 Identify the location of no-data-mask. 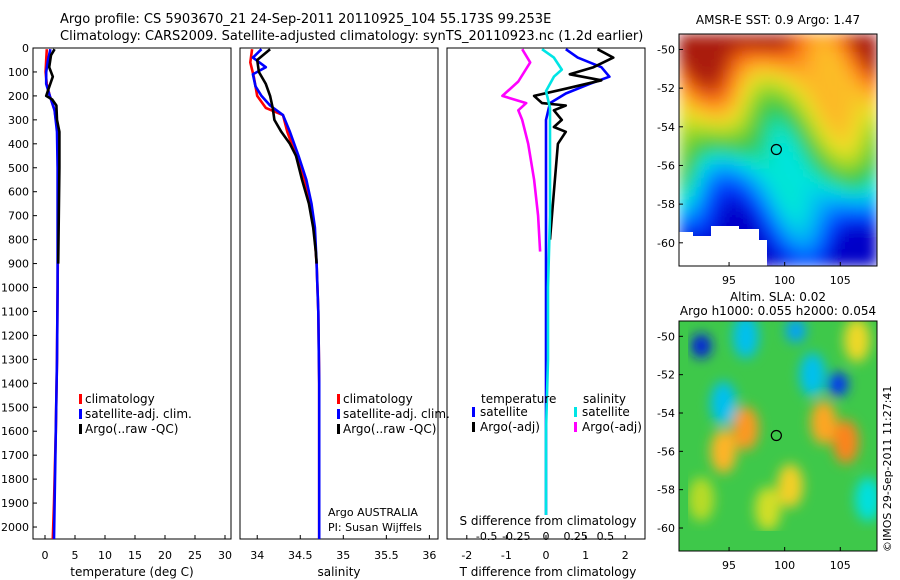
(749, 247).